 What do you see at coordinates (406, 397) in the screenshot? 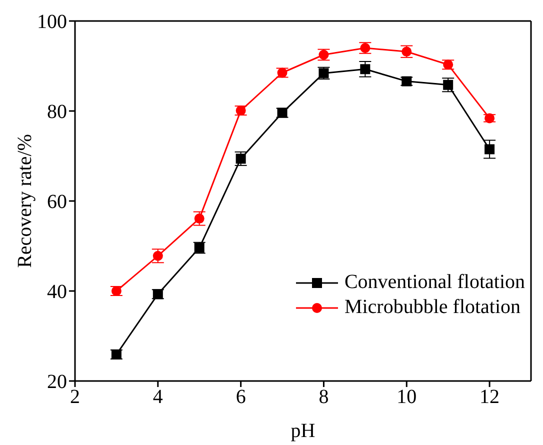
I see `x-tick-label: 10` at bounding box center [406, 397].